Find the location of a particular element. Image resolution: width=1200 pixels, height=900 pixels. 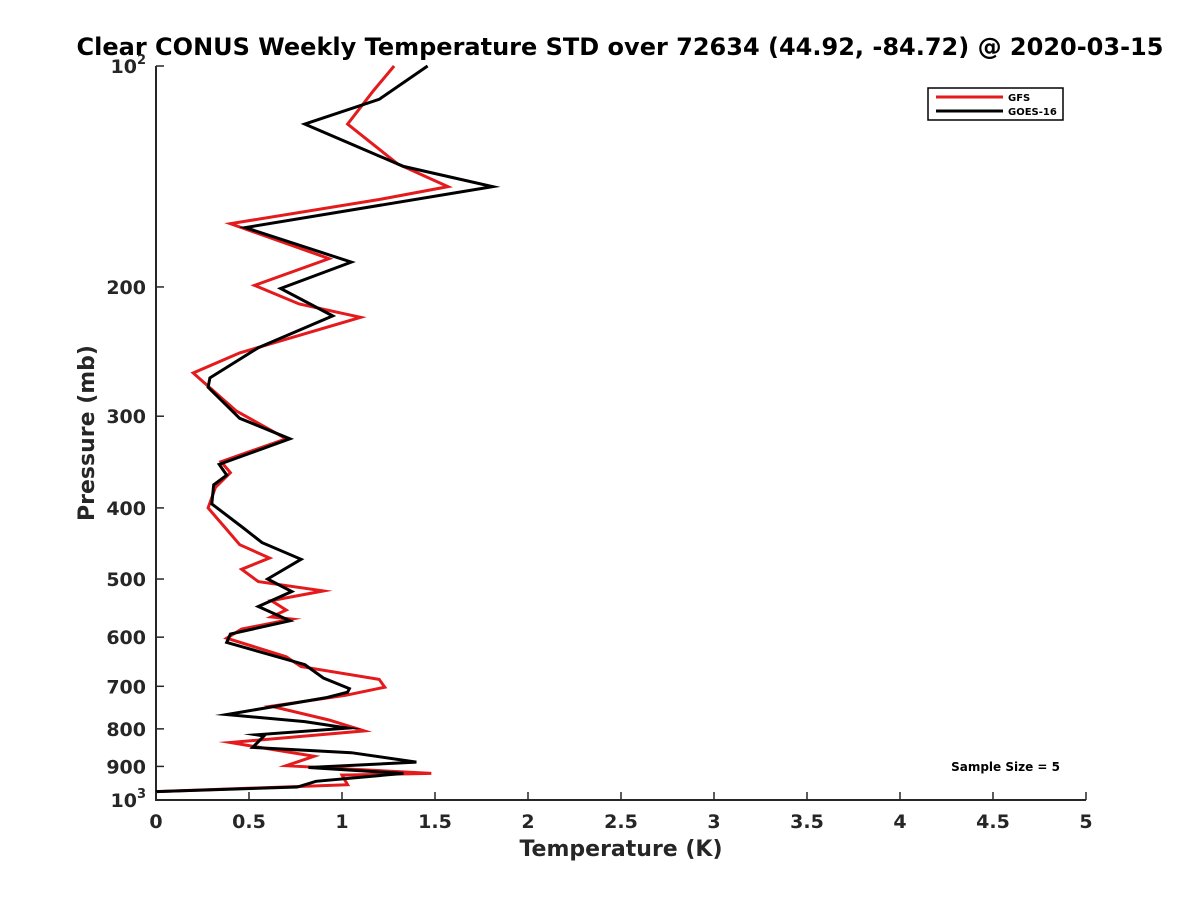

x-tick-label: 5 is located at coordinates (1085, 822).